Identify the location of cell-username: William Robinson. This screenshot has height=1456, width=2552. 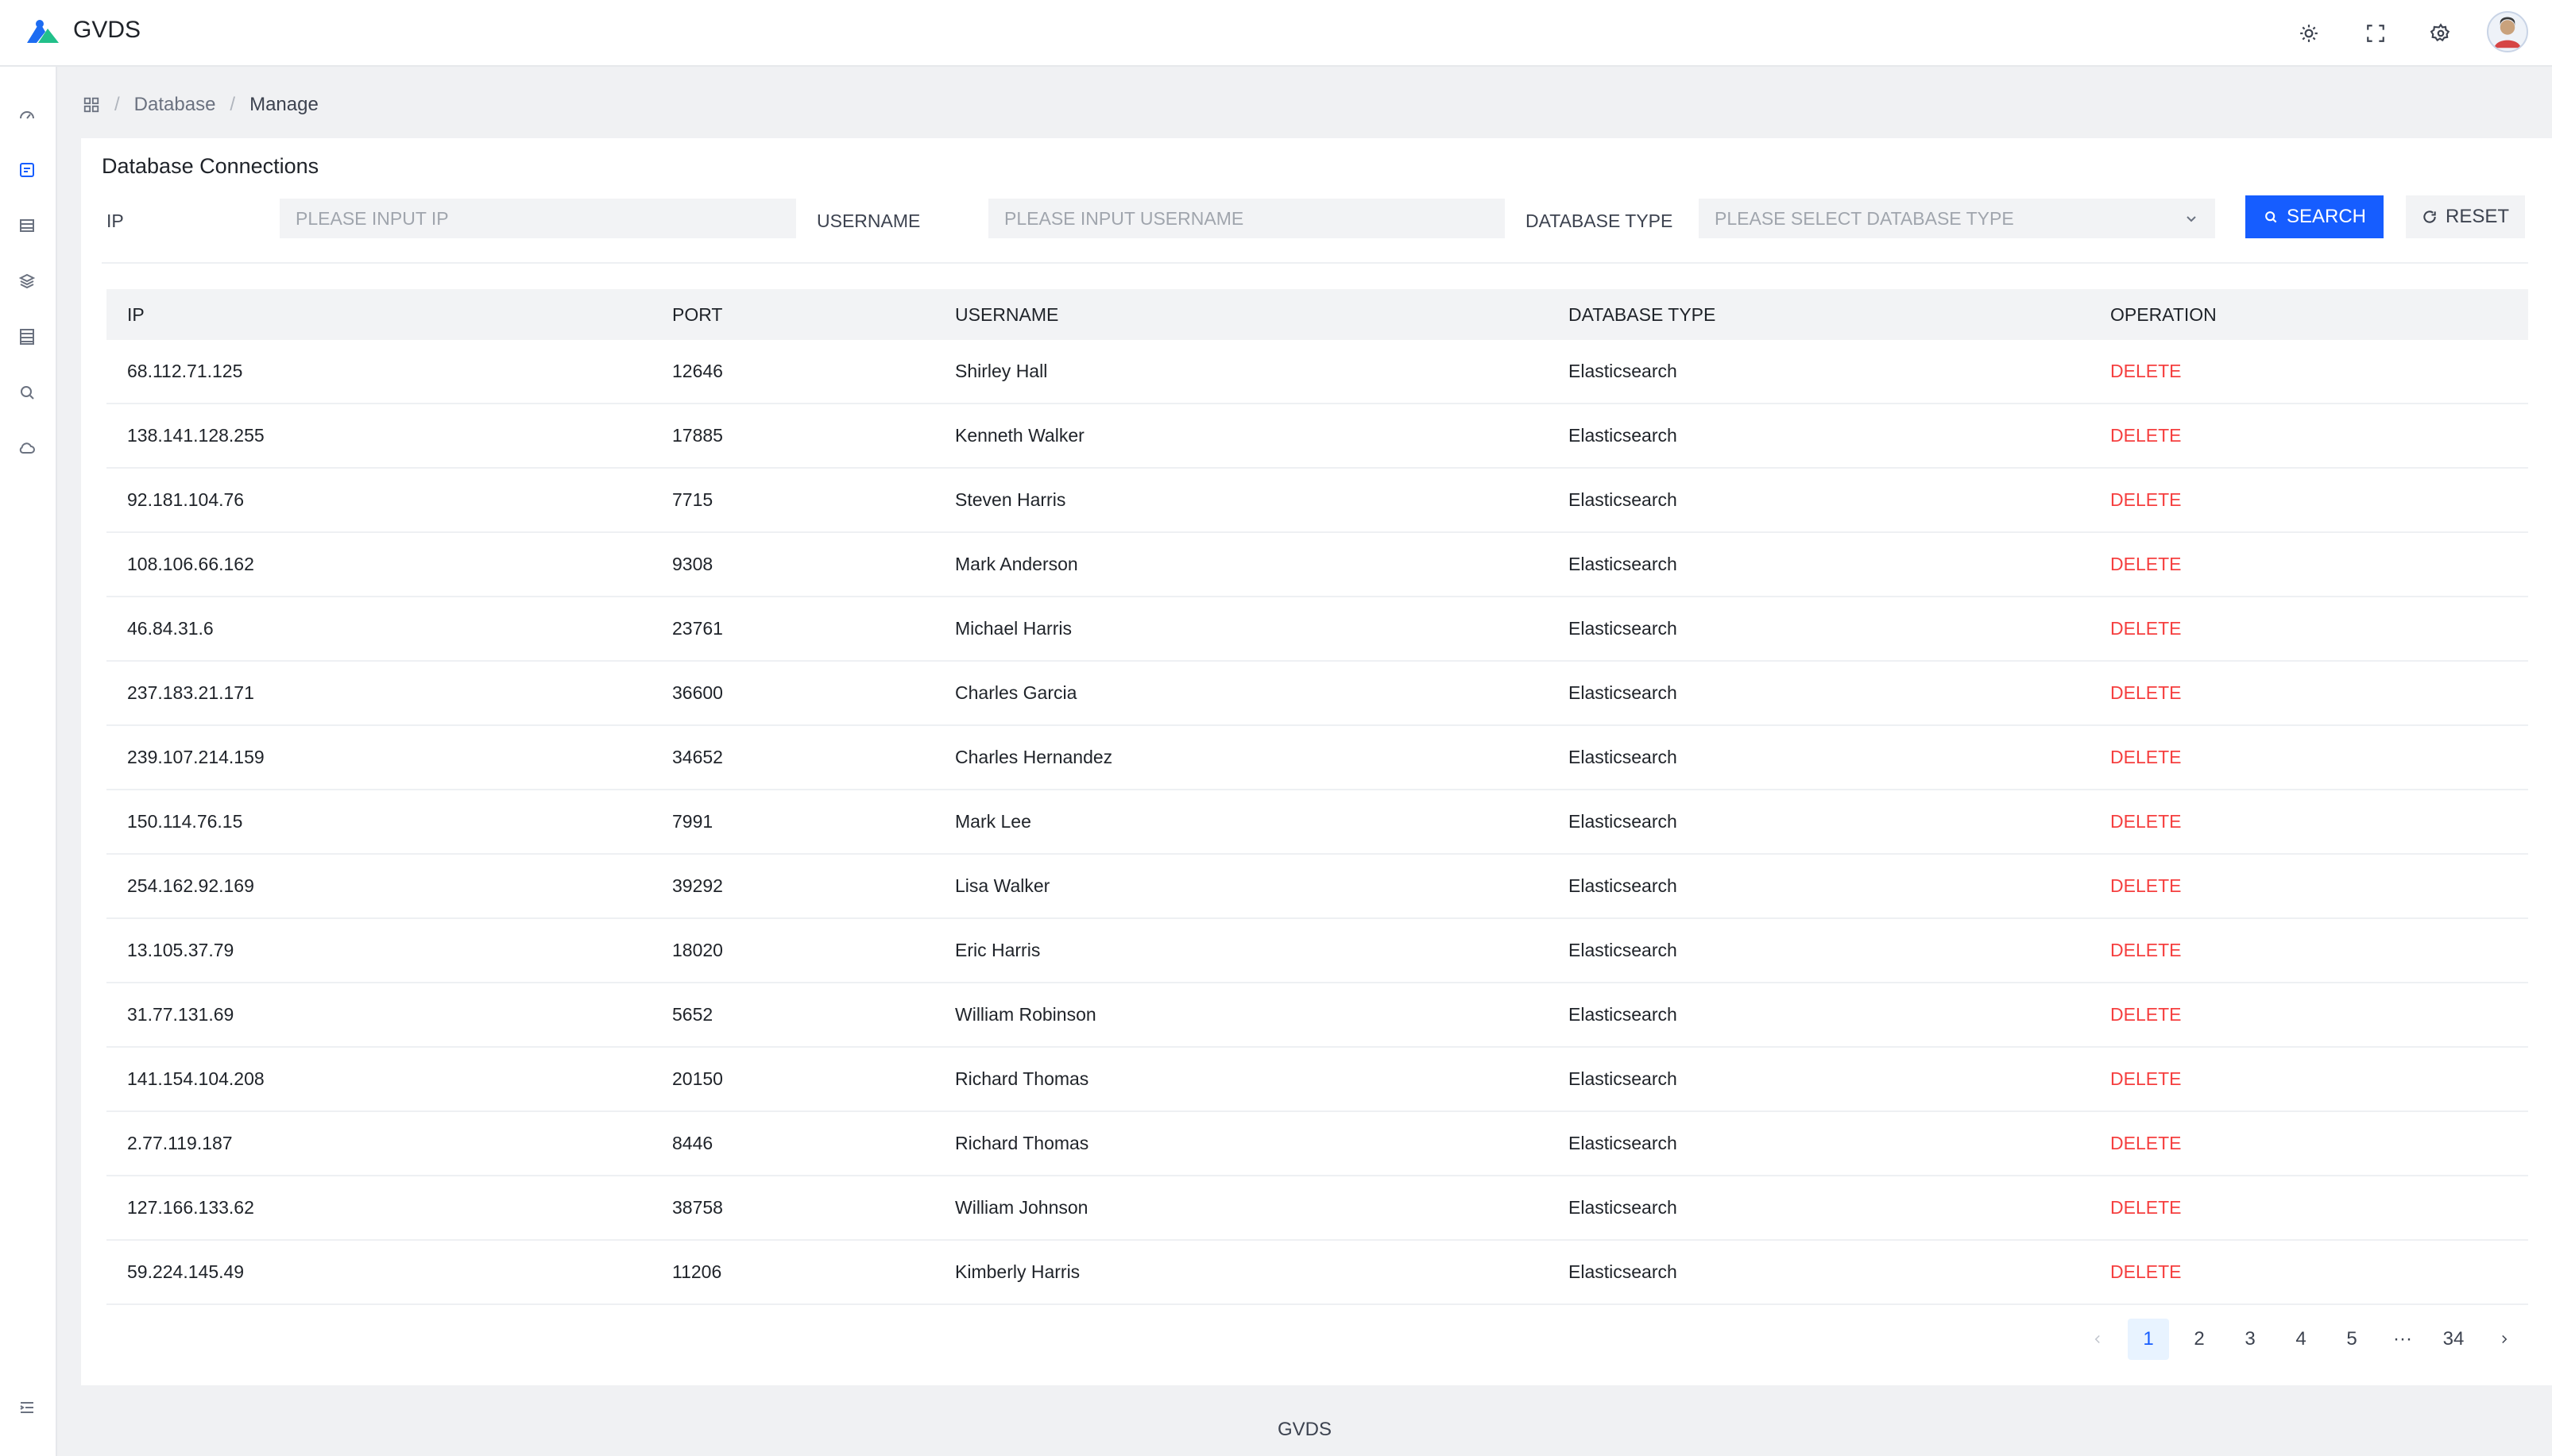
(1025, 1015).